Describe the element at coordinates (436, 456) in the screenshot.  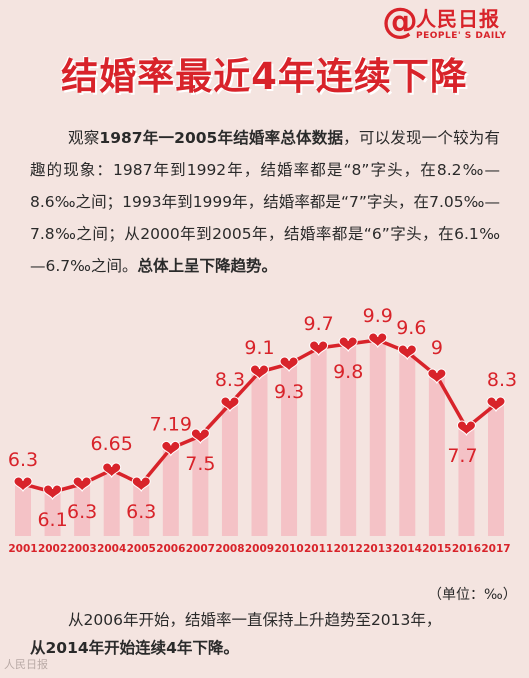
I see `bar-2015` at that location.